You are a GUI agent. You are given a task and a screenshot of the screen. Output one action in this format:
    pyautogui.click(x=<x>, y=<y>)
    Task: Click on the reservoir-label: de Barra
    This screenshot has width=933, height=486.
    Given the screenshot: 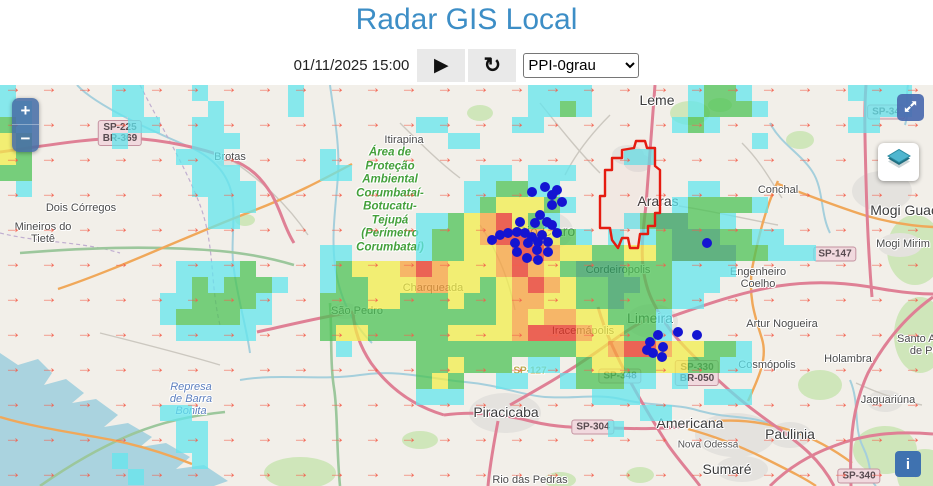 What is the action you would take?
    pyautogui.click(x=191, y=399)
    